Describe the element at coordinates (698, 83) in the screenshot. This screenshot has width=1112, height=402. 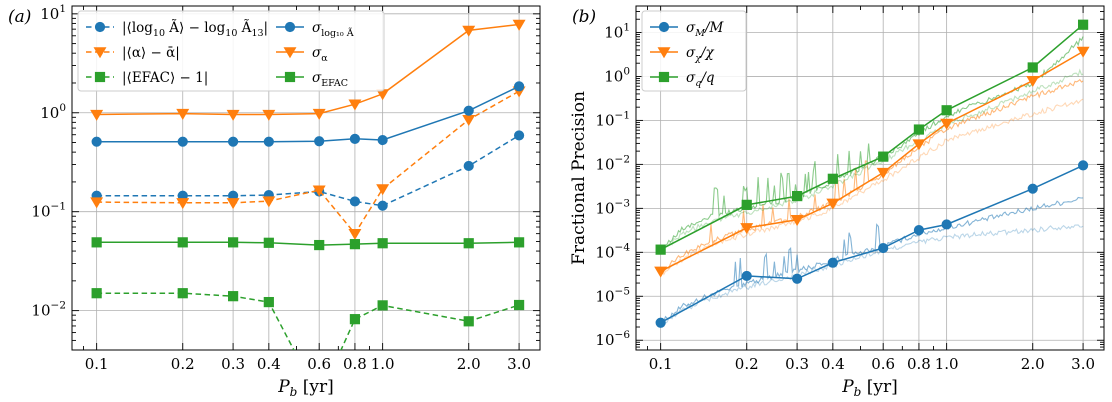
I see `legend-sub: q` at that location.